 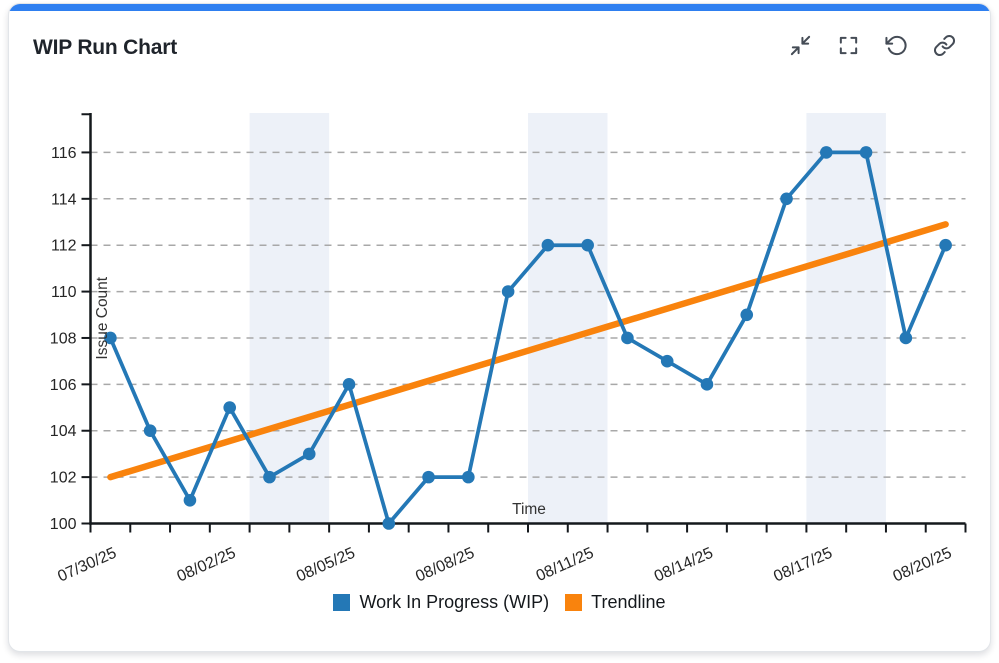 I want to click on copy-link-button, so click(x=944, y=45).